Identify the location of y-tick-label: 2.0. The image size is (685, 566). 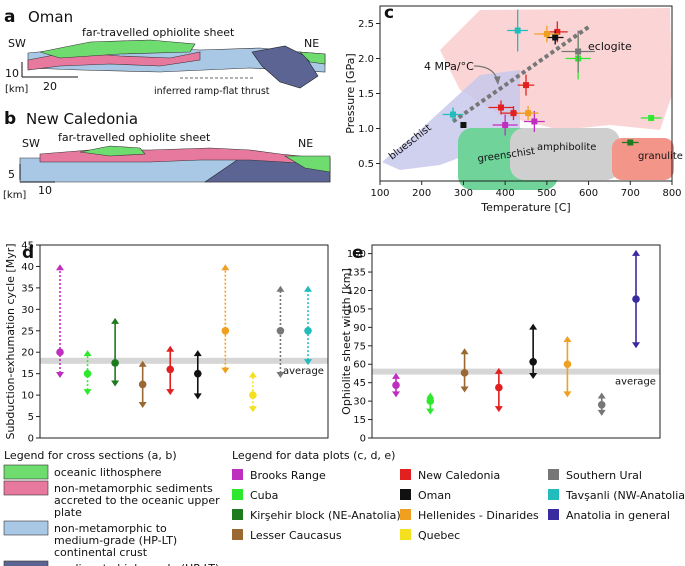
(366, 59).